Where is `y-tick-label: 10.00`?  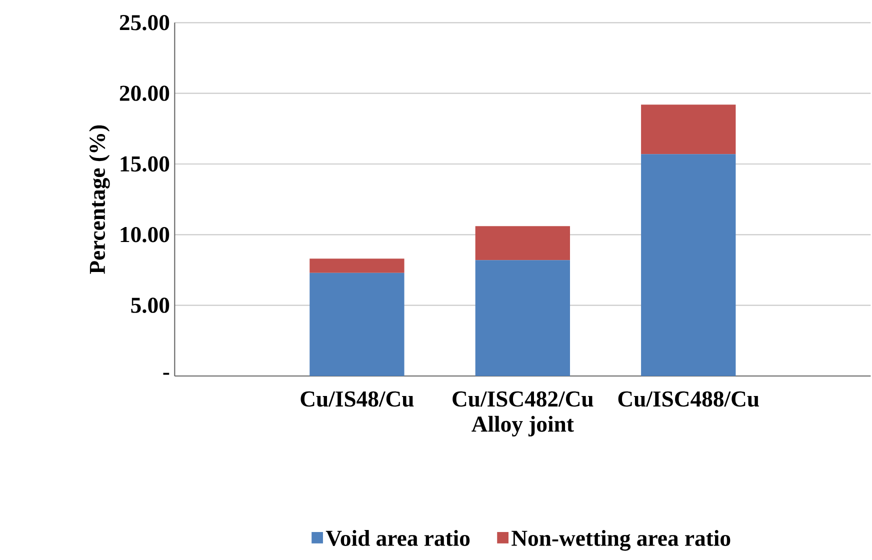
y-tick-label: 10.00 is located at coordinates (145, 234).